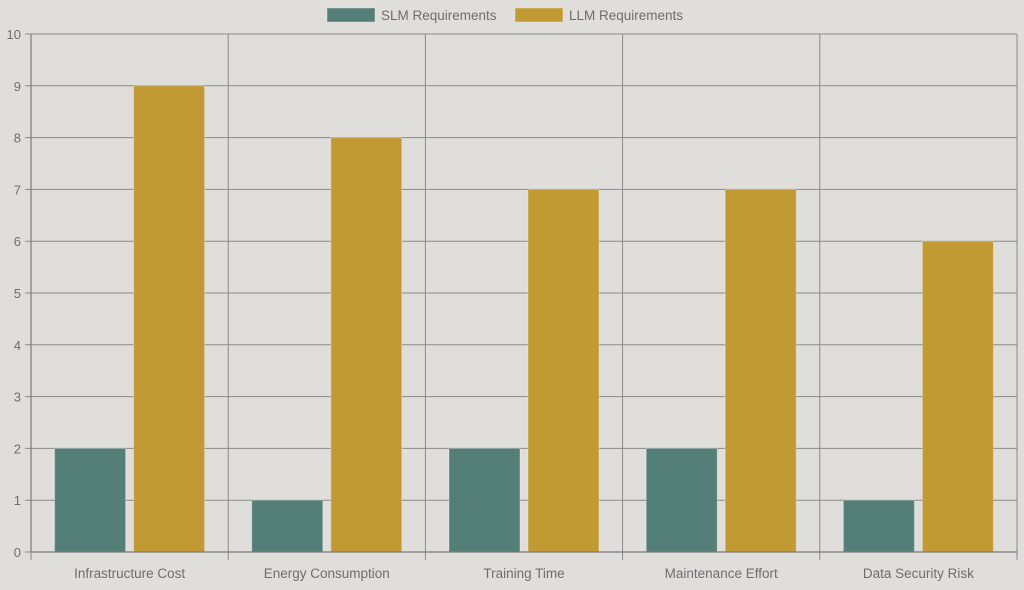 This screenshot has height=590, width=1024. What do you see at coordinates (17, 189) in the screenshot?
I see `y-tick-label: 7` at bounding box center [17, 189].